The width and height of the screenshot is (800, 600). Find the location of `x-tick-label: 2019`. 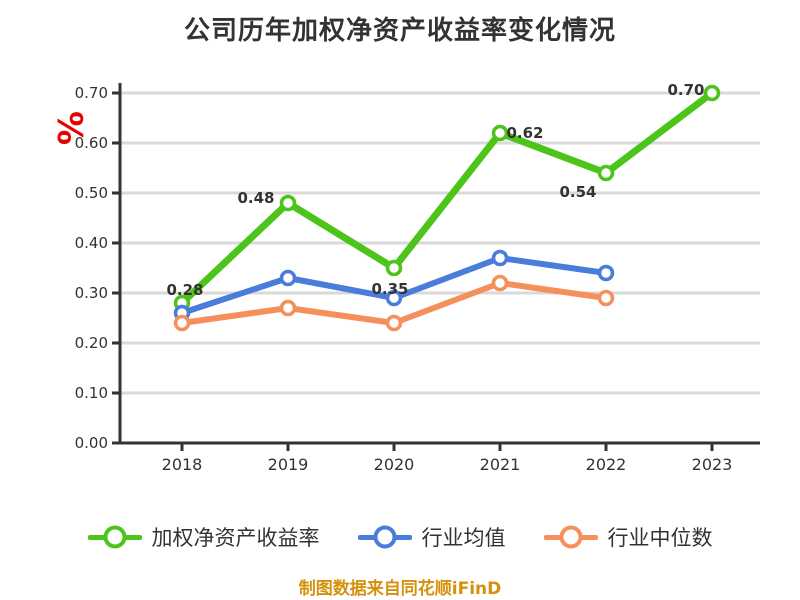

x-tick-label: 2019 is located at coordinates (288, 464).